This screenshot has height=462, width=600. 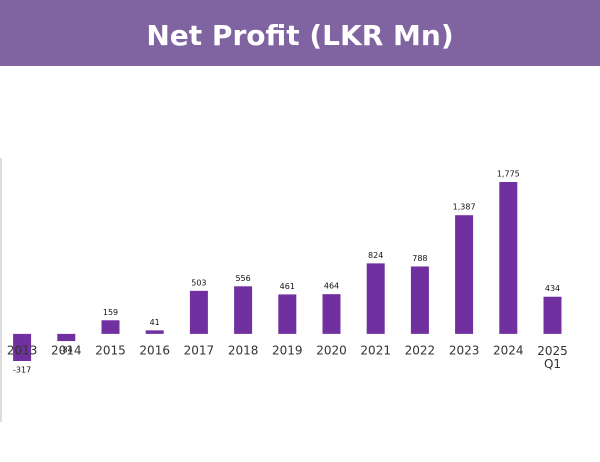 What do you see at coordinates (464, 351) in the screenshot?
I see `x-tick-label: 2023` at bounding box center [464, 351].